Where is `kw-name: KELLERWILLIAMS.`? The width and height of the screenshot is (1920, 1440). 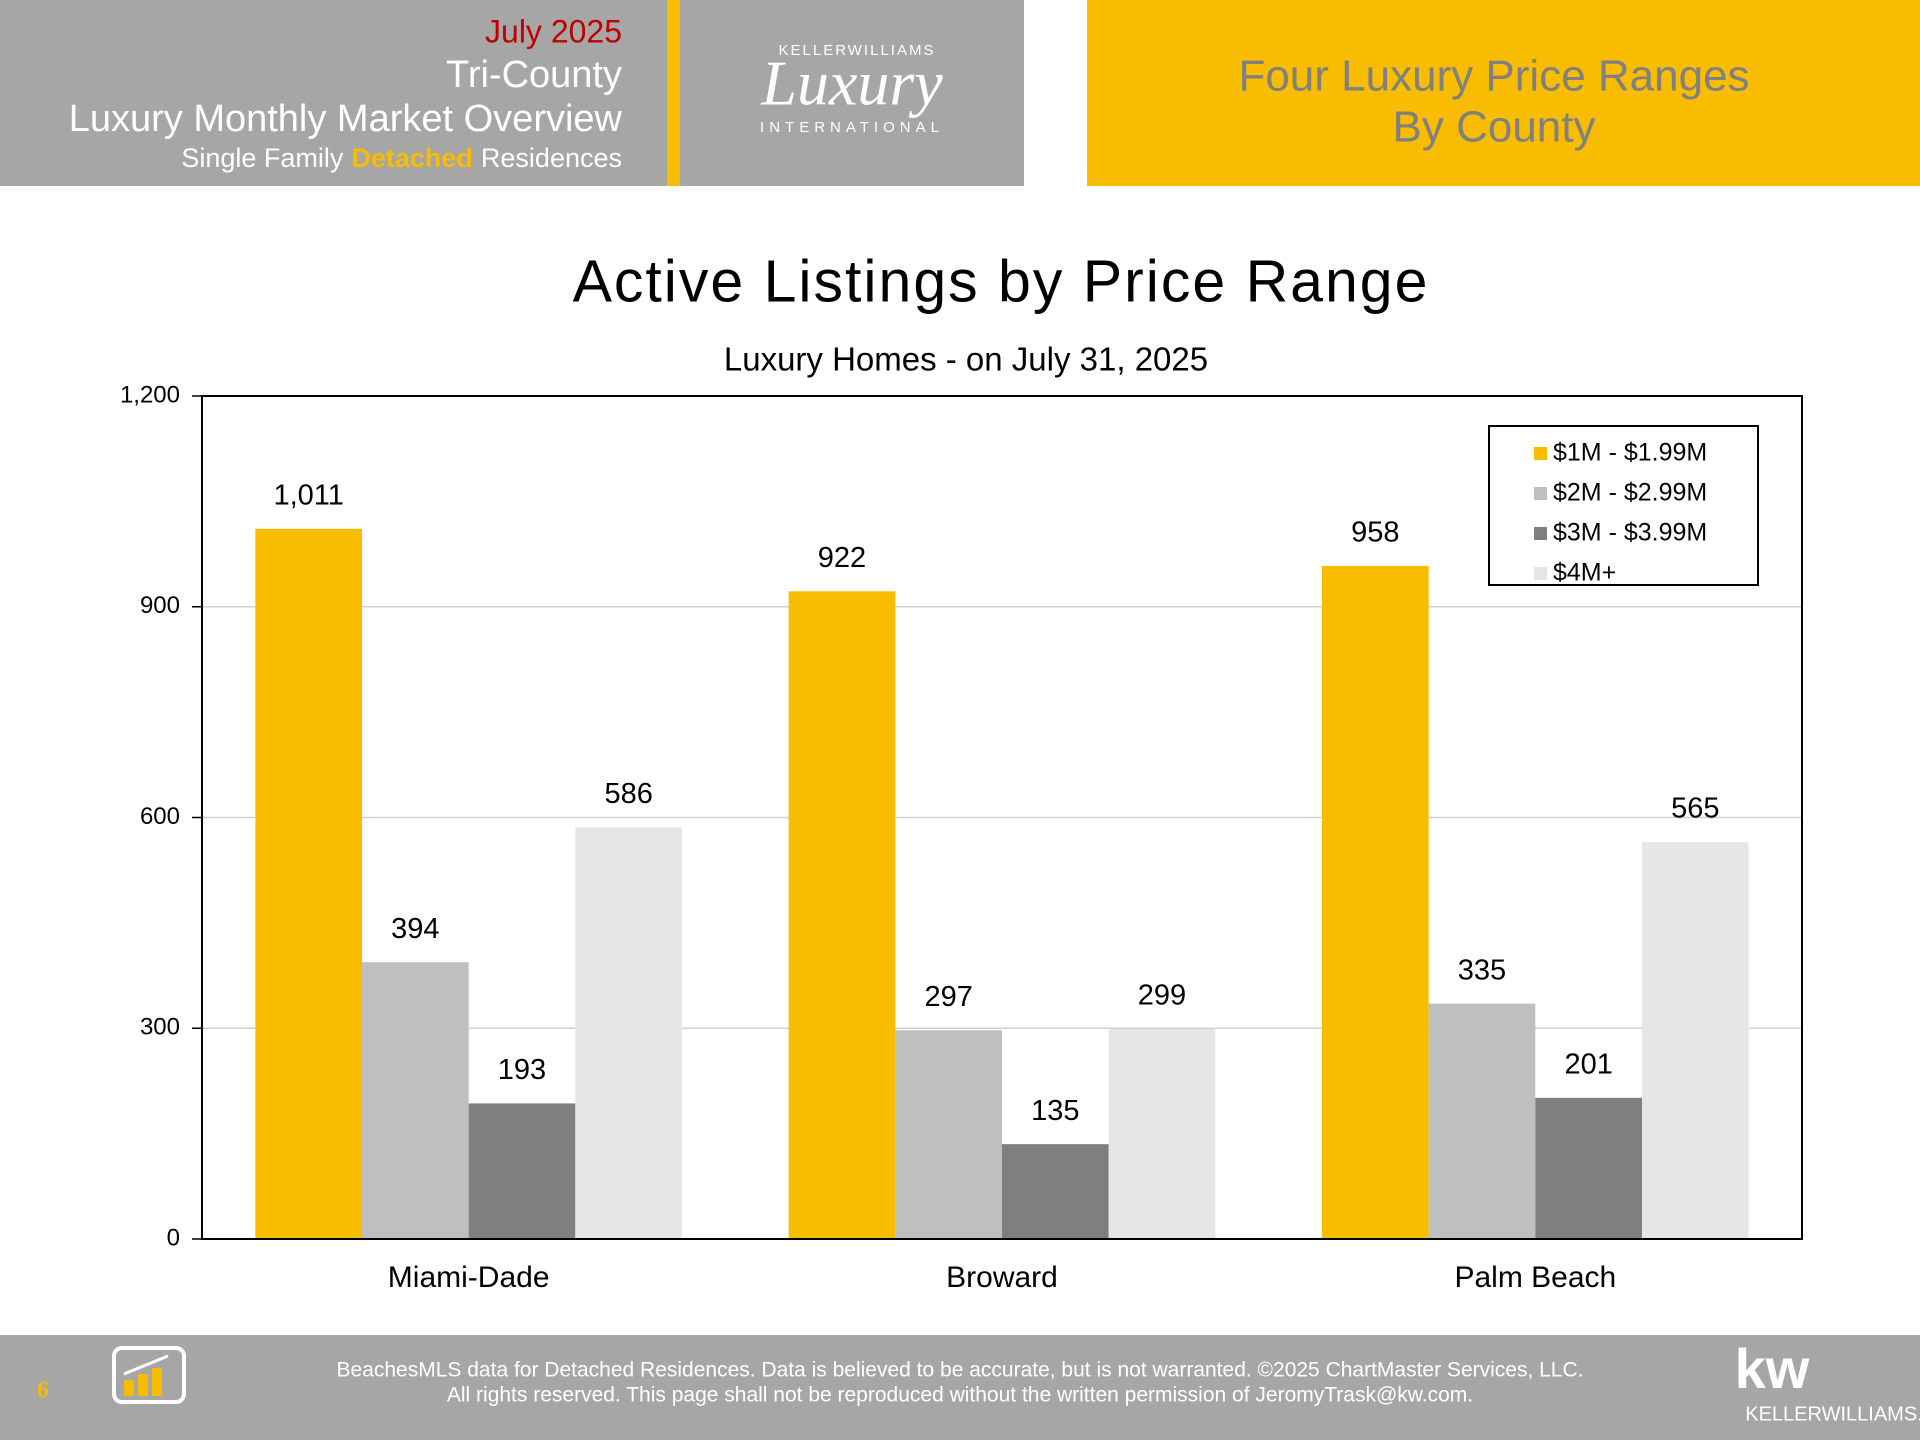
kw-name: KELLERWILLIAMS. is located at coordinates (1832, 1414).